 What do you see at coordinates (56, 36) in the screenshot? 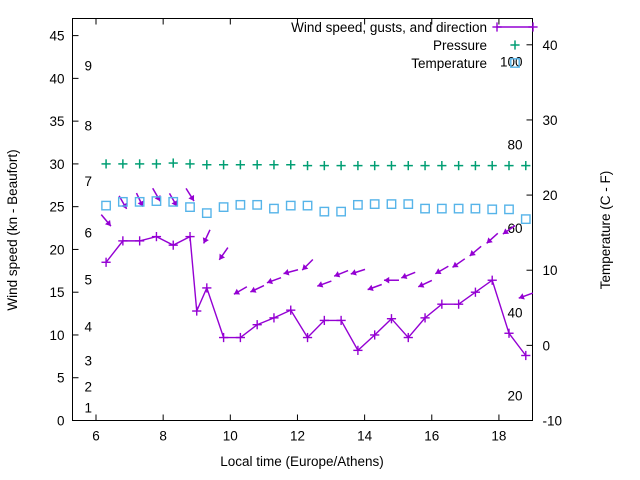
I see `y-tick-label: 45` at bounding box center [56, 36].